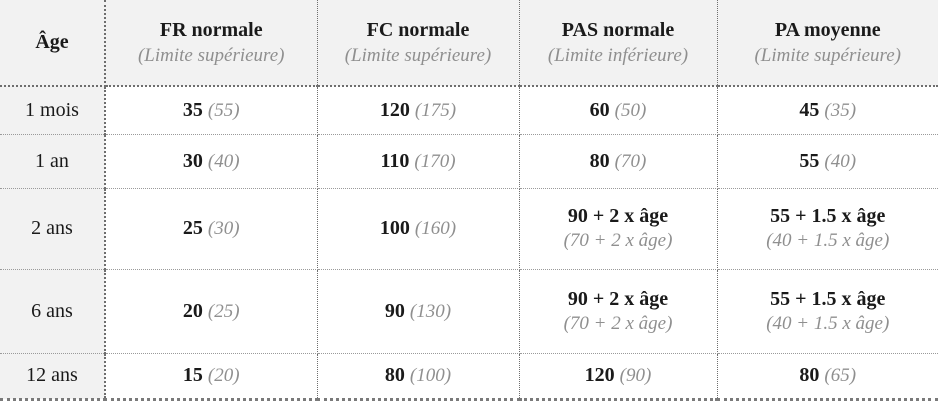 The width and height of the screenshot is (938, 411). I want to click on header-label: Âge, so click(52, 42).